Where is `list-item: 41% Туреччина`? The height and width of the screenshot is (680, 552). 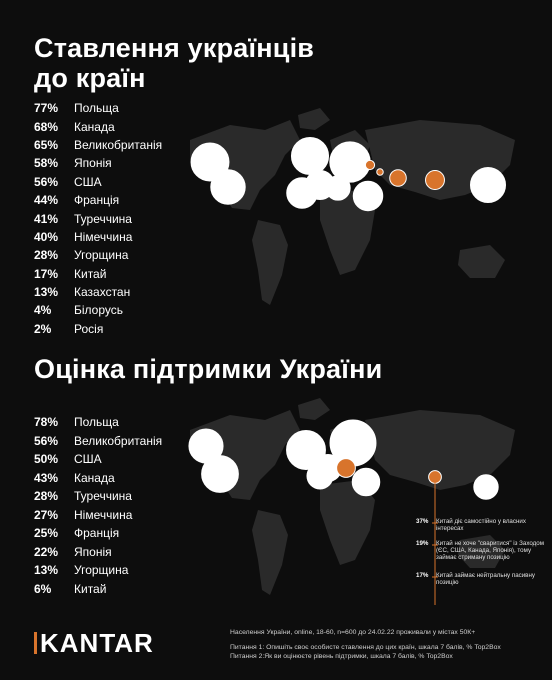 list-item: 41% Туреччина is located at coordinates (98, 218).